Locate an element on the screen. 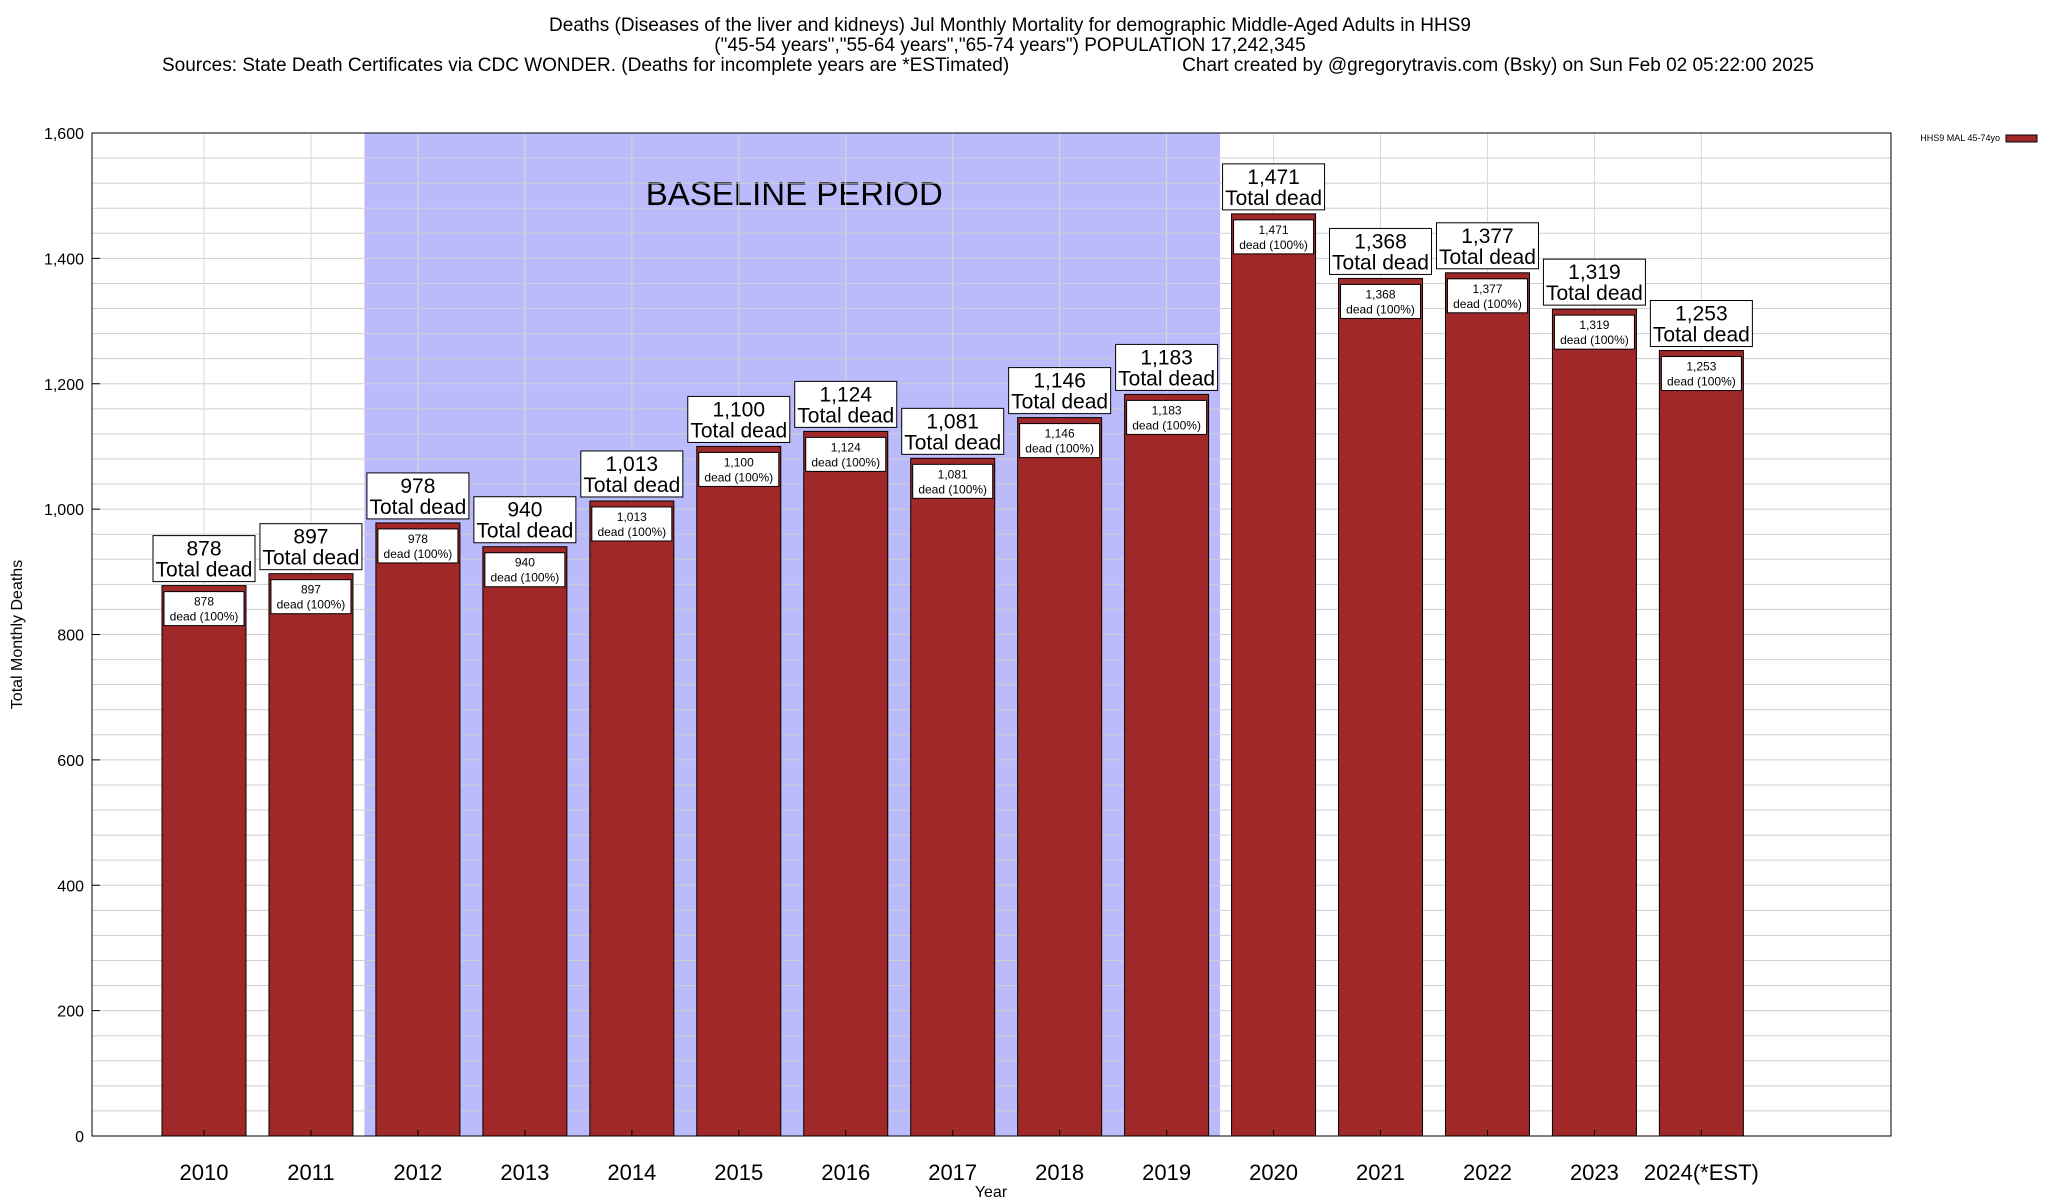  x-axis-tick-label: 2016 is located at coordinates (845, 1172).